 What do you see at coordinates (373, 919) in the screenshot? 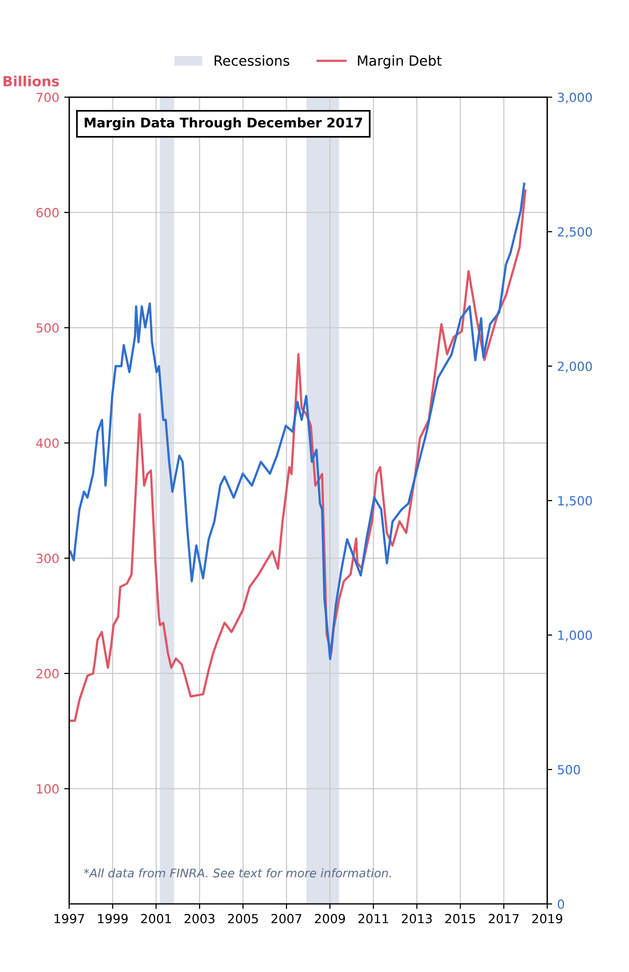
I see `x-tick-label: 2011` at bounding box center [373, 919].